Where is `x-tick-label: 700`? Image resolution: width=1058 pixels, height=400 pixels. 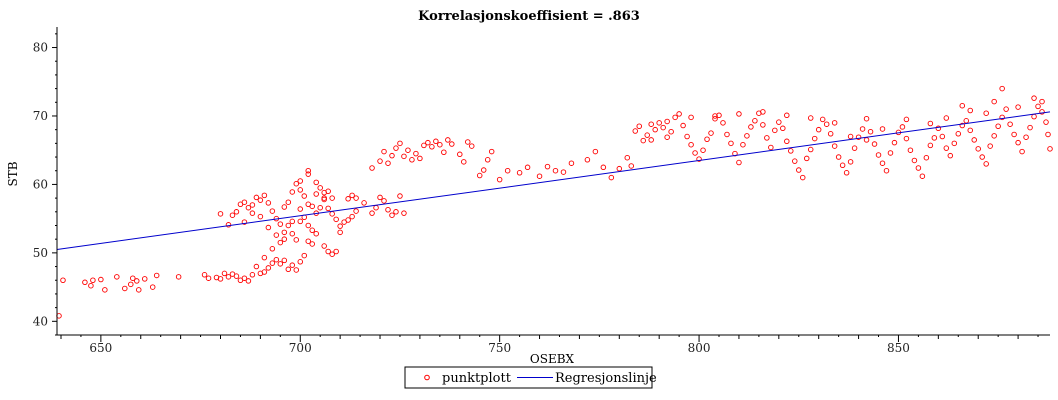 x-tick-label: 700 is located at coordinates (300, 348).